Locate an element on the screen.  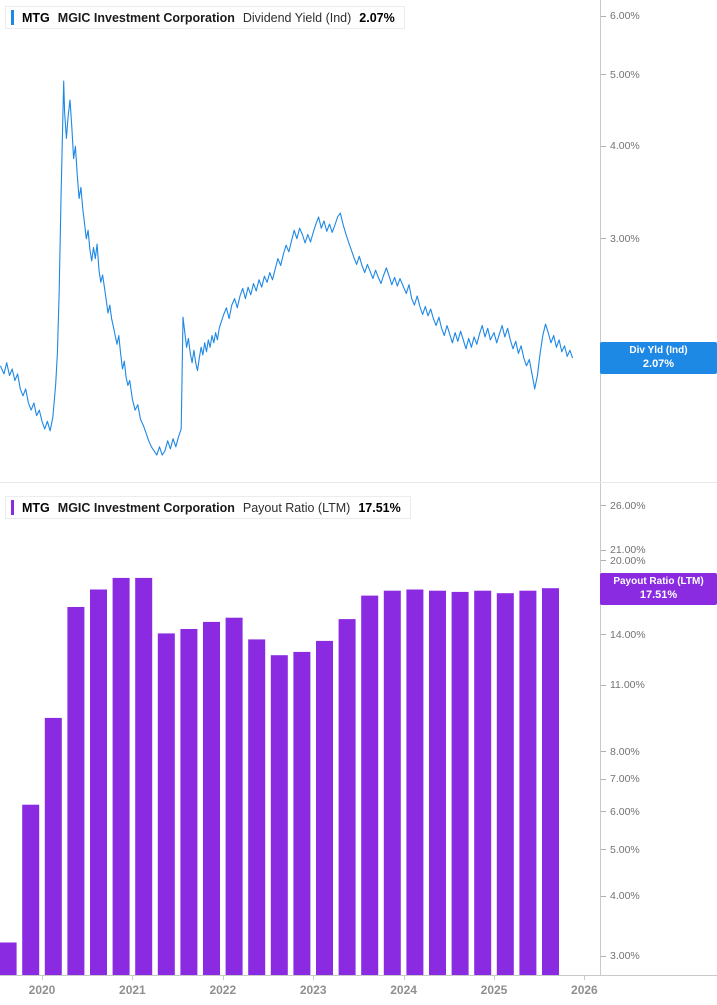
y-axis-tick: 21.00% is located at coordinates (623, 550).